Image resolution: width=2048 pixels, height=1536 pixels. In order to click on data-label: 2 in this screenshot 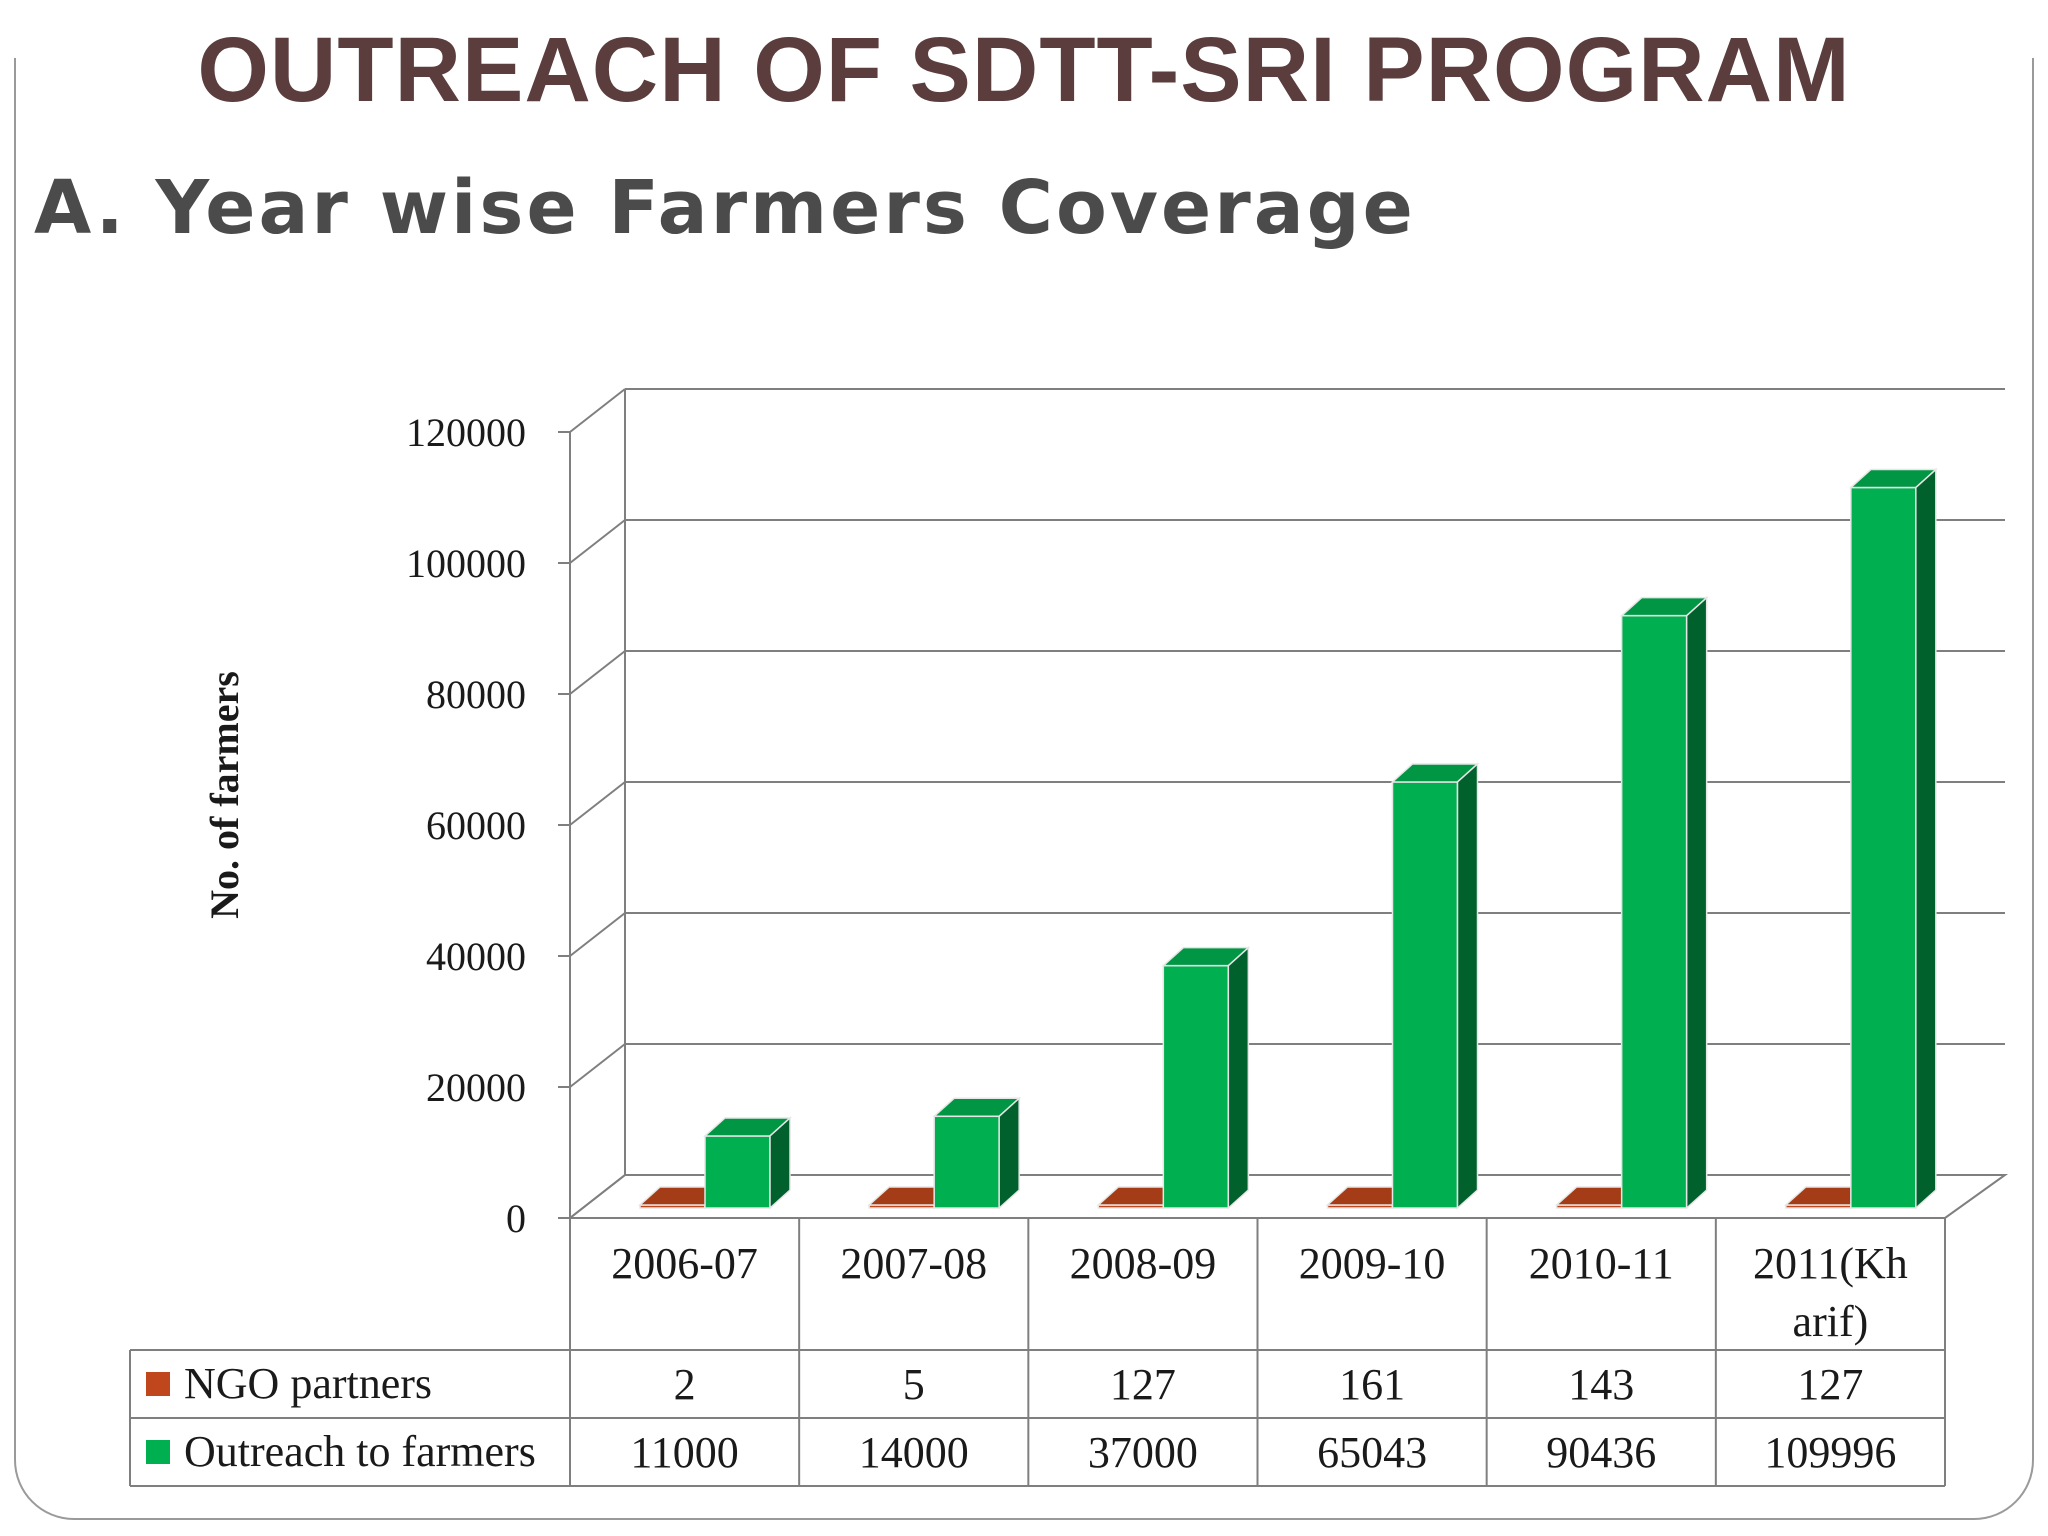, I will do `click(685, 1384)`.